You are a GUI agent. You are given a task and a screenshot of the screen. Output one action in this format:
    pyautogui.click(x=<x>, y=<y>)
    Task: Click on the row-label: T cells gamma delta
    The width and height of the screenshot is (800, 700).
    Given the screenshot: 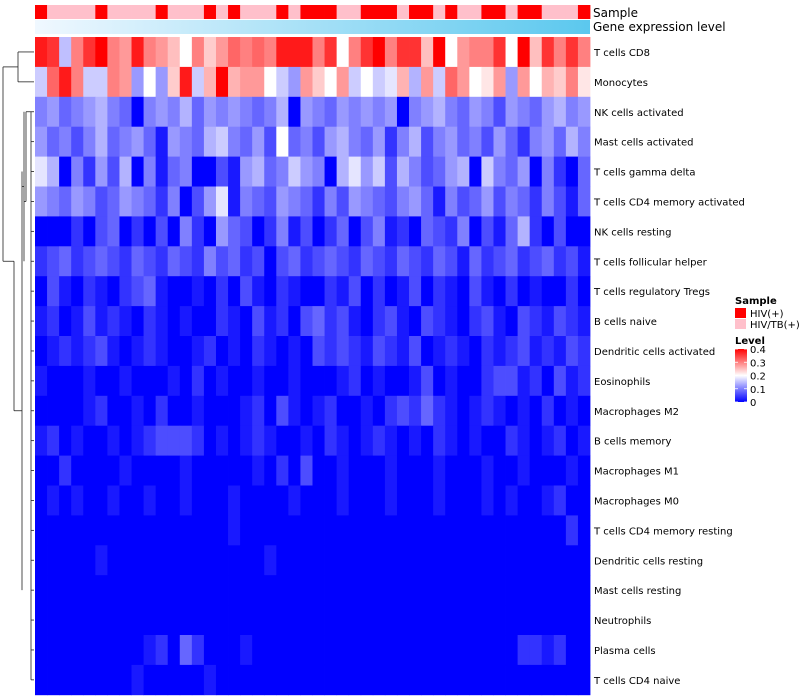 What is the action you would take?
    pyautogui.click(x=644, y=173)
    